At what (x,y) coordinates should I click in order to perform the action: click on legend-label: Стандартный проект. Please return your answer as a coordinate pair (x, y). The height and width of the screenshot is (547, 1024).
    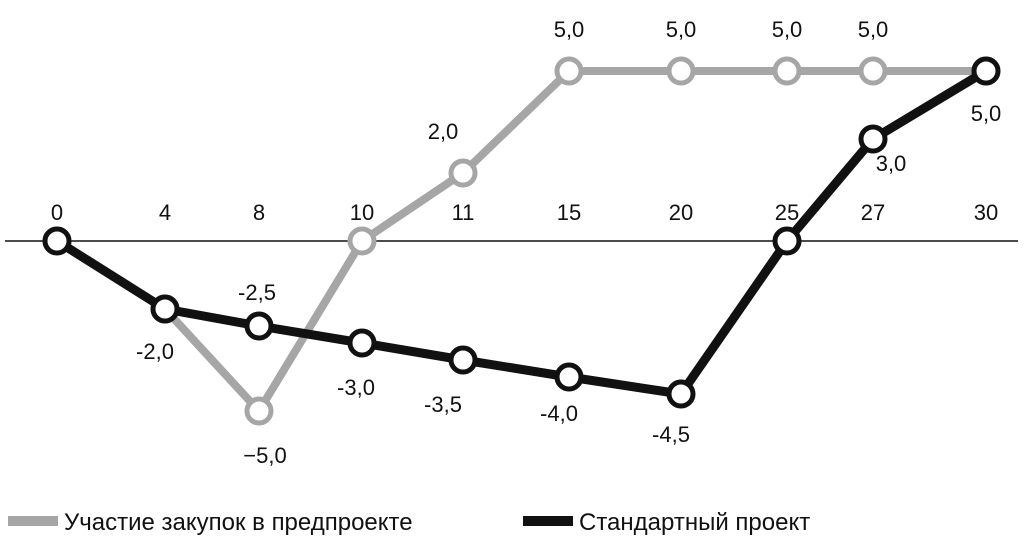
    Looking at the image, I should click on (694, 522).